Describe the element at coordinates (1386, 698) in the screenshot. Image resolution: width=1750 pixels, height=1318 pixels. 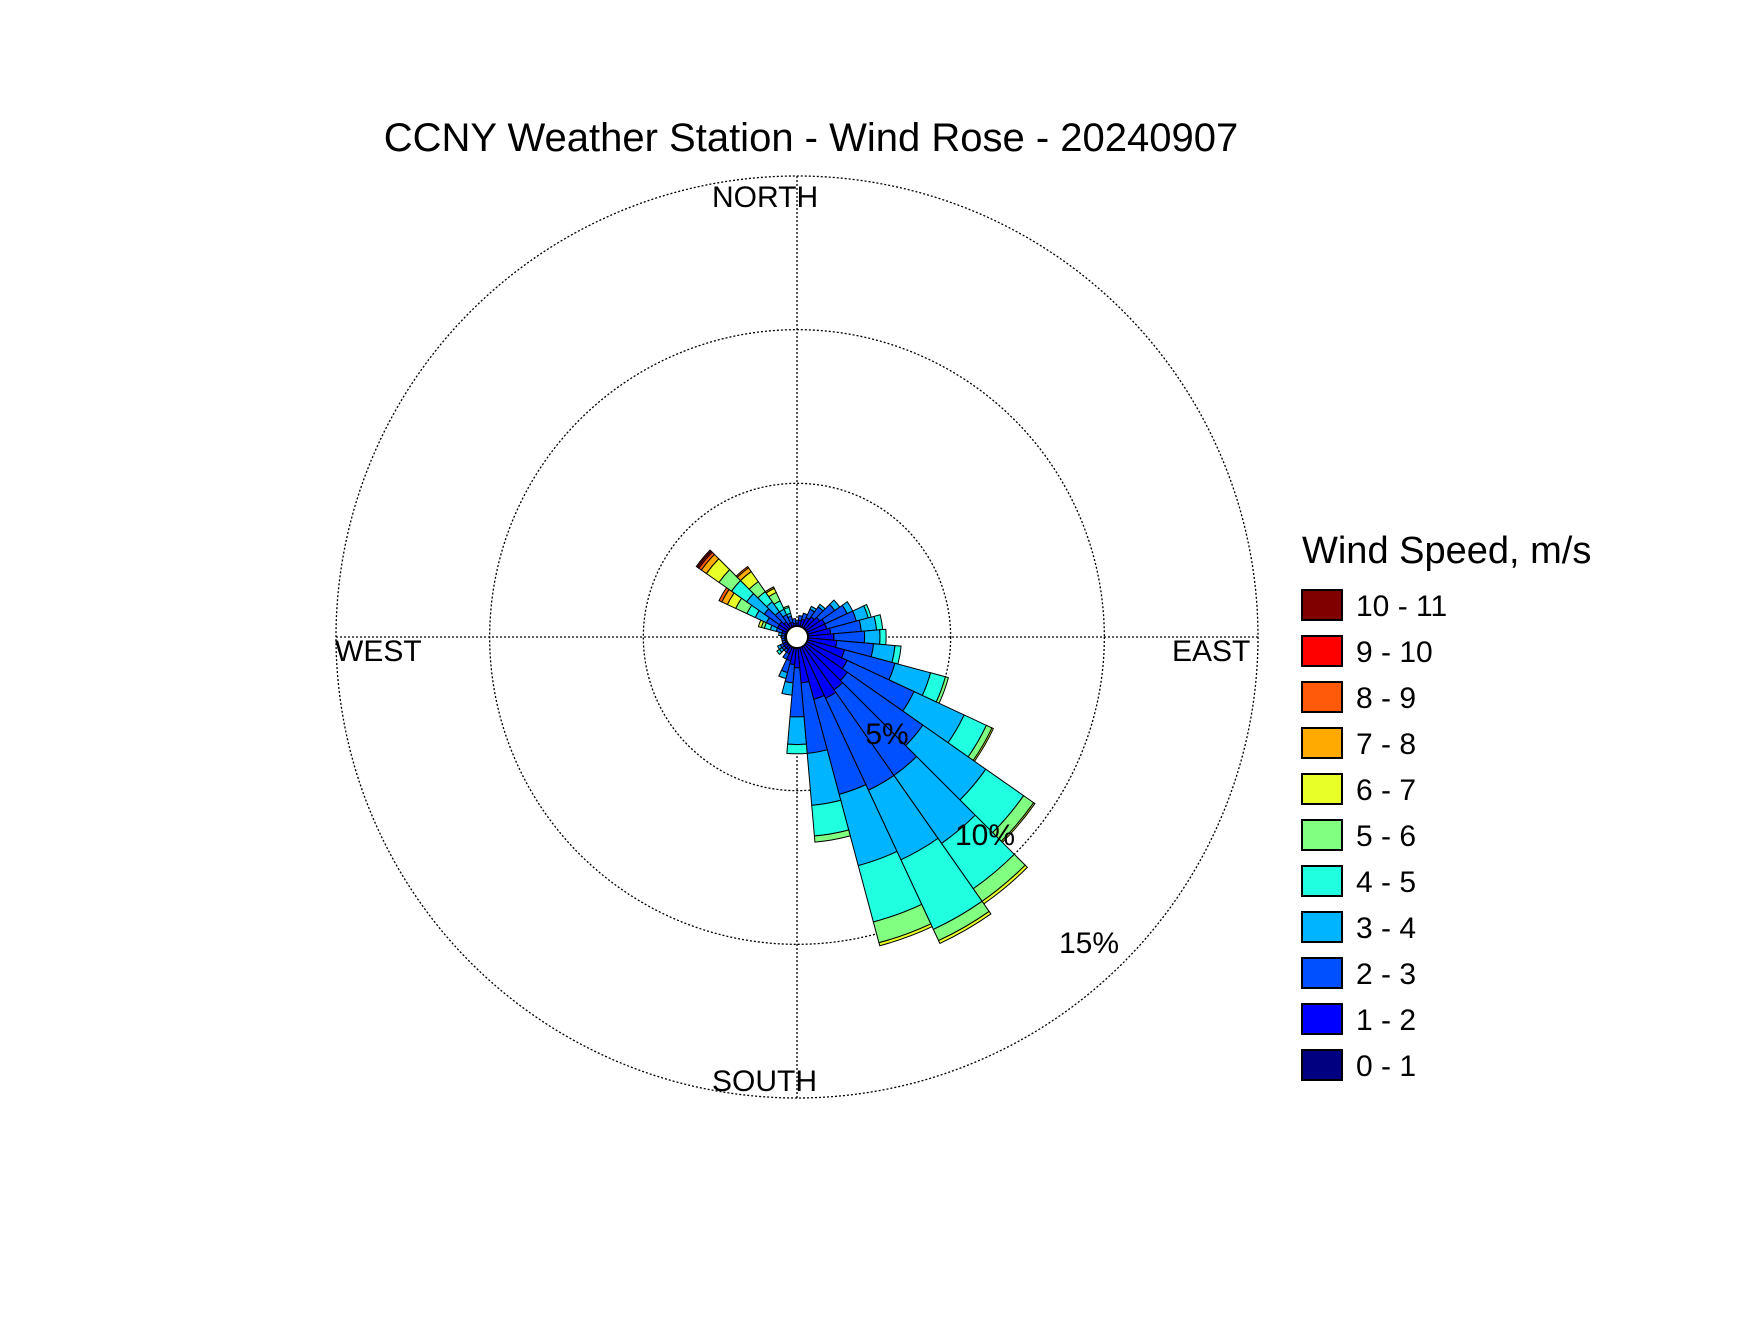
I see `legend-label-2: 8 - 9` at that location.